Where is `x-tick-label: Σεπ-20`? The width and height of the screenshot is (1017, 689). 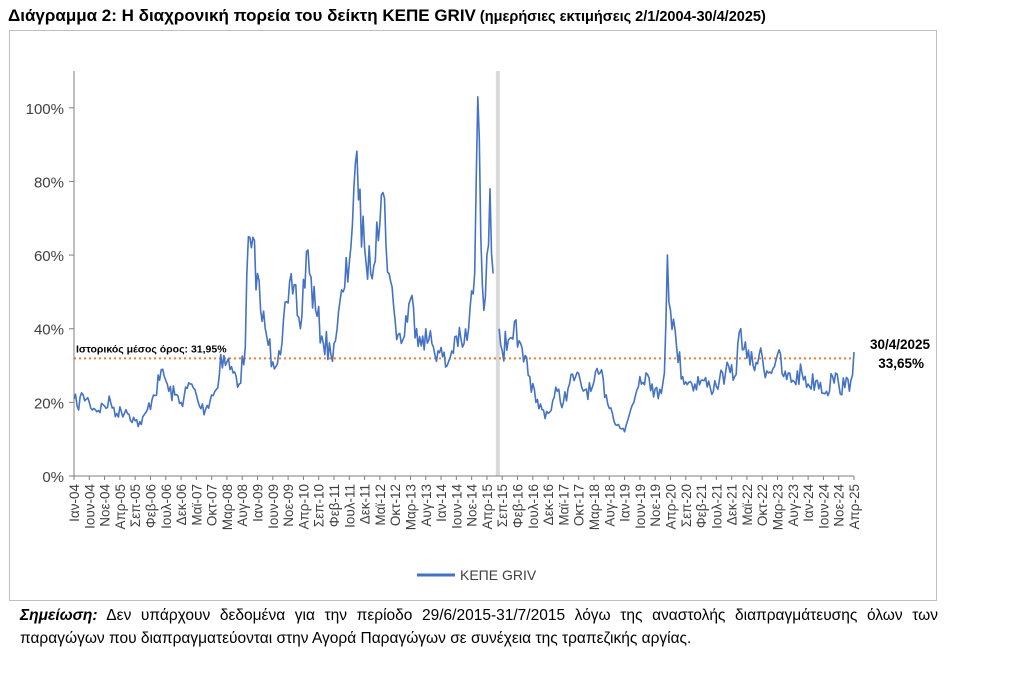
x-tick-label: Σεπ-20 is located at coordinates (686, 505).